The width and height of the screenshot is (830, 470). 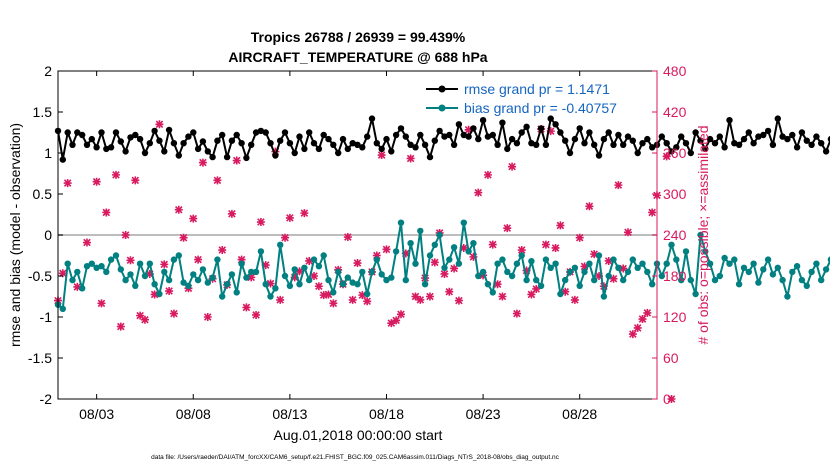 I want to click on y-left-tick-label: -0.5, so click(x=40, y=276).